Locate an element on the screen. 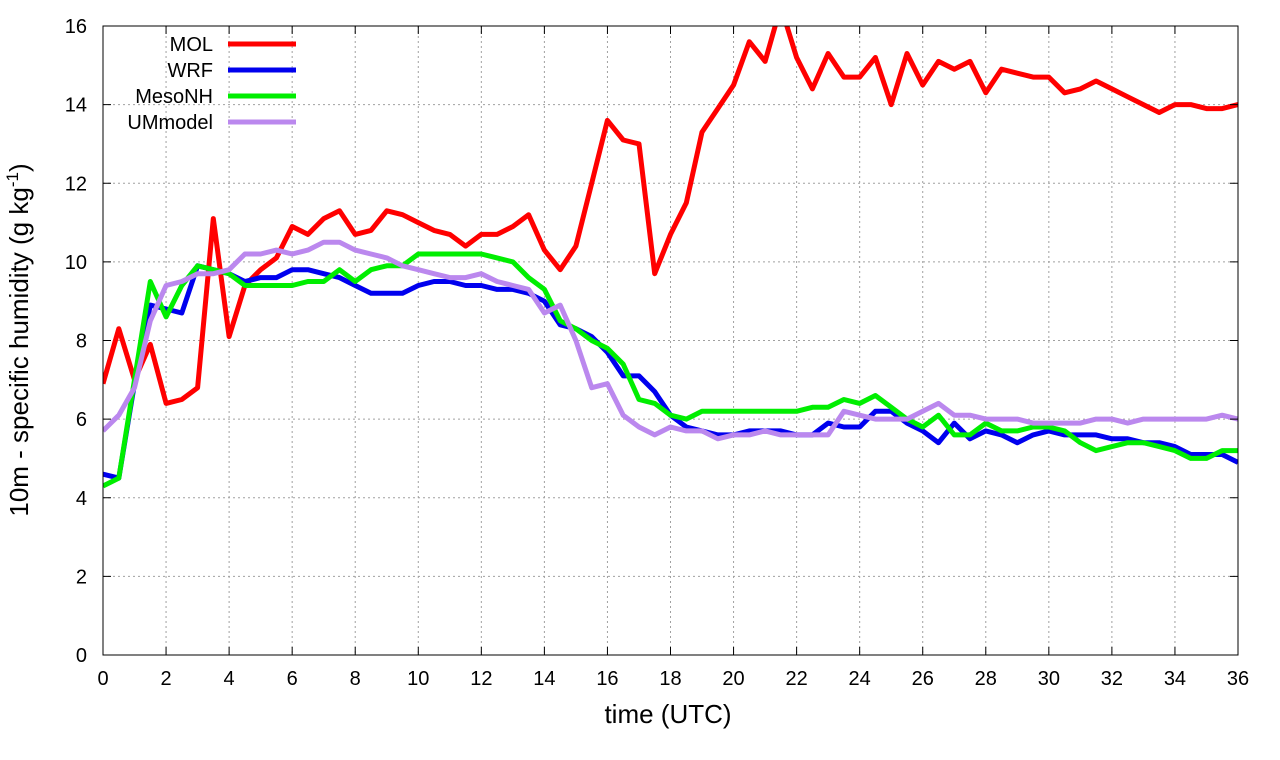 Image resolution: width=1280 pixels, height=760 pixels. x-tick-label: 36 is located at coordinates (1238, 679).